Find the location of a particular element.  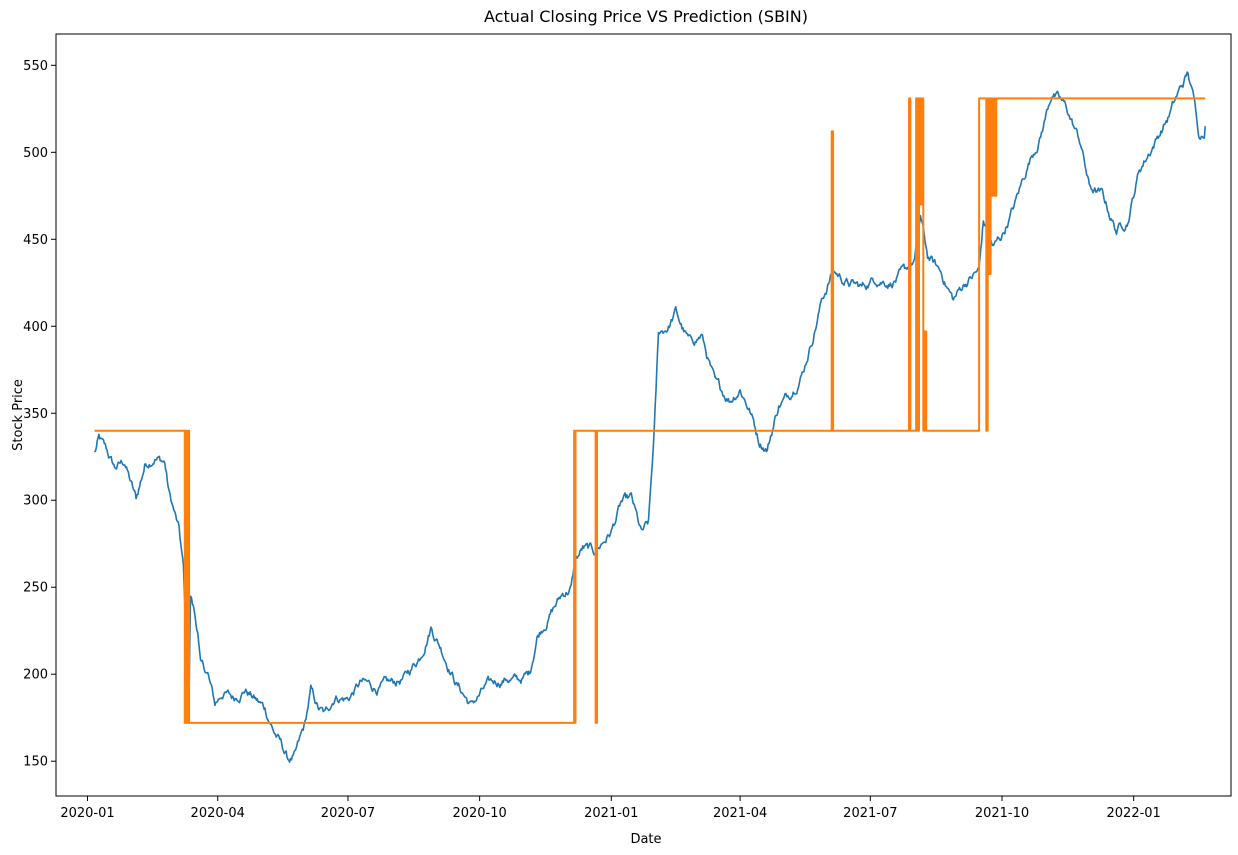

y-axis-label: Stock Price is located at coordinates (18, 415).